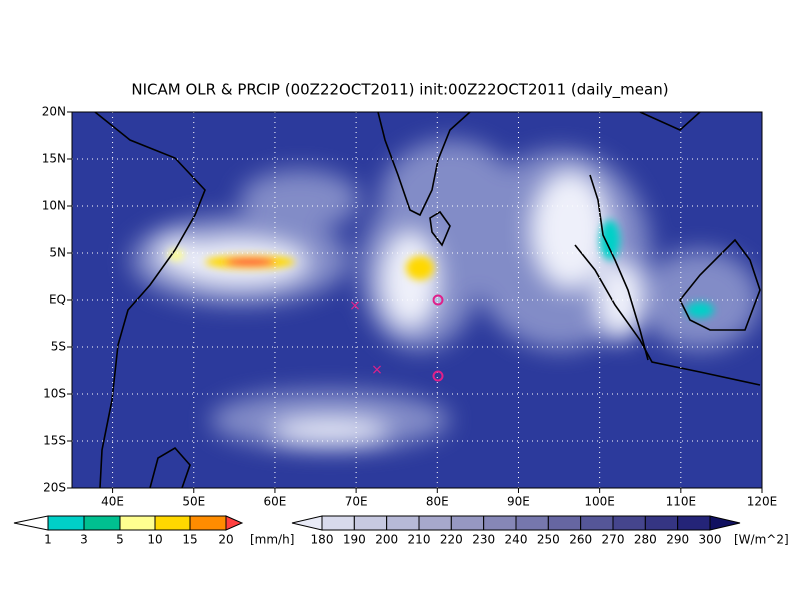 This screenshot has height=600, width=800. I want to click on colorbar-label: 210, so click(419, 540).